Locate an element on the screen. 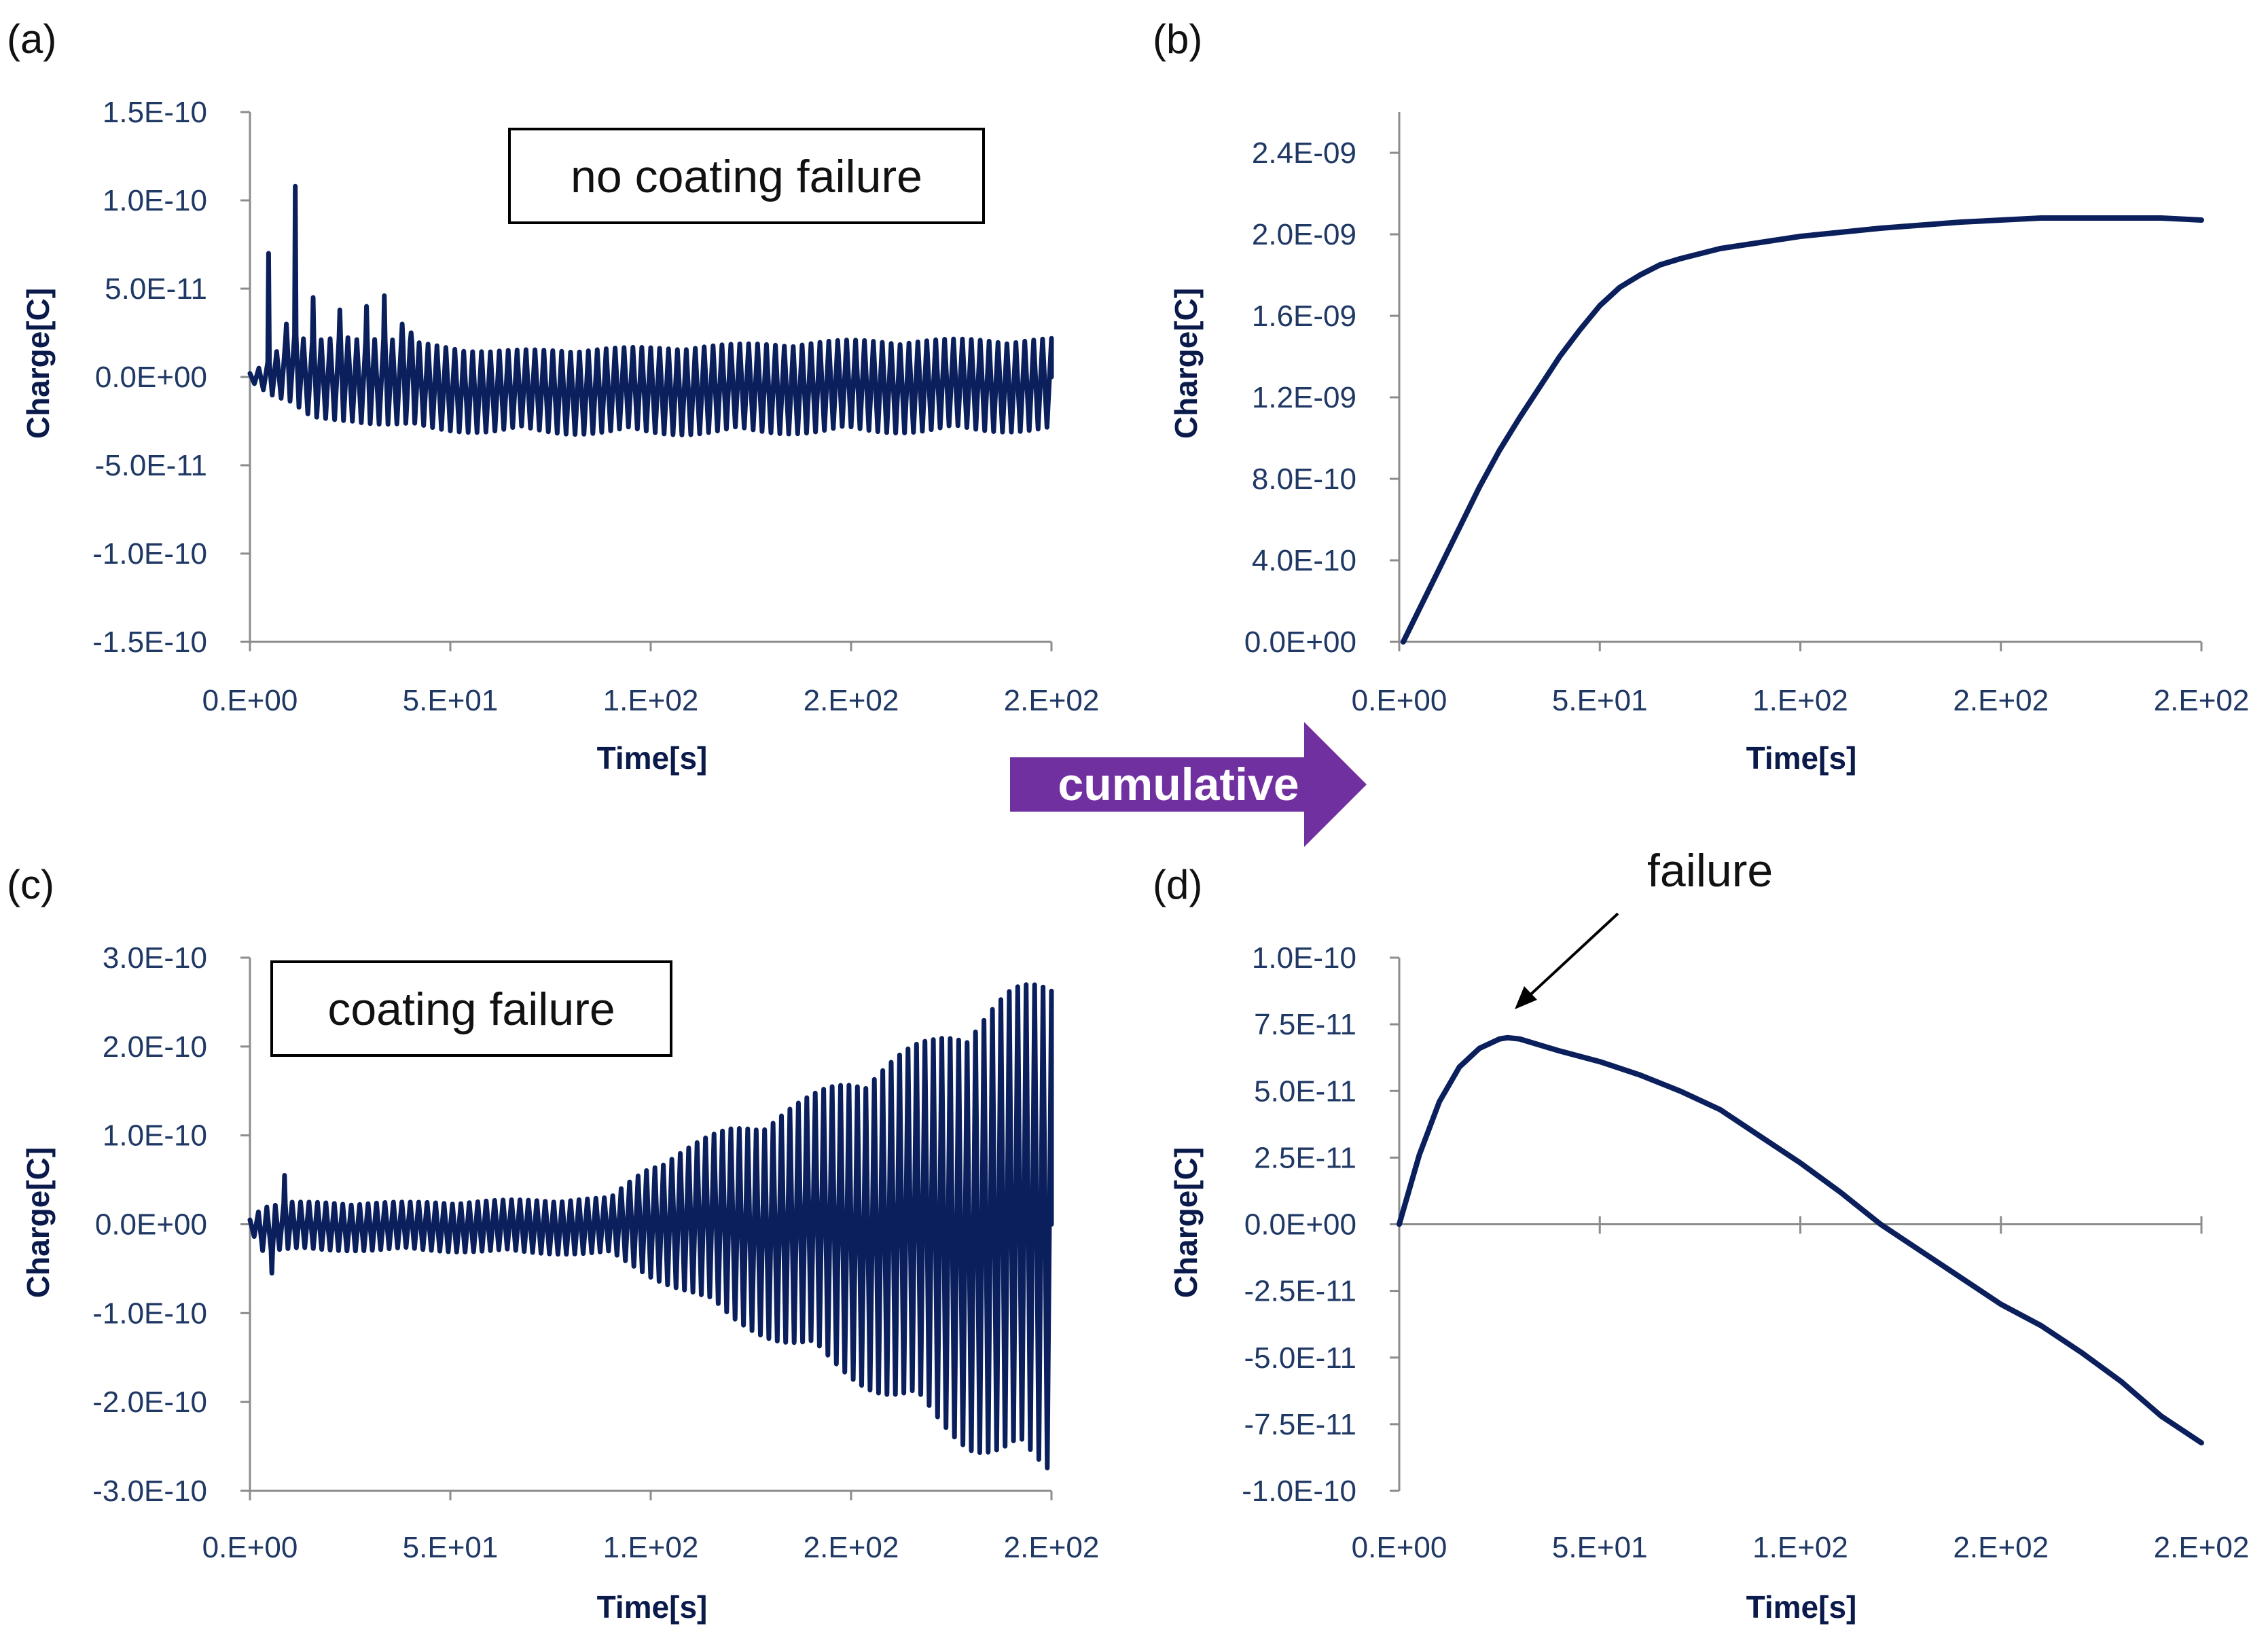 The image size is (2268, 1626). y-tick-label: 2.0E-10 is located at coordinates (155, 1047).